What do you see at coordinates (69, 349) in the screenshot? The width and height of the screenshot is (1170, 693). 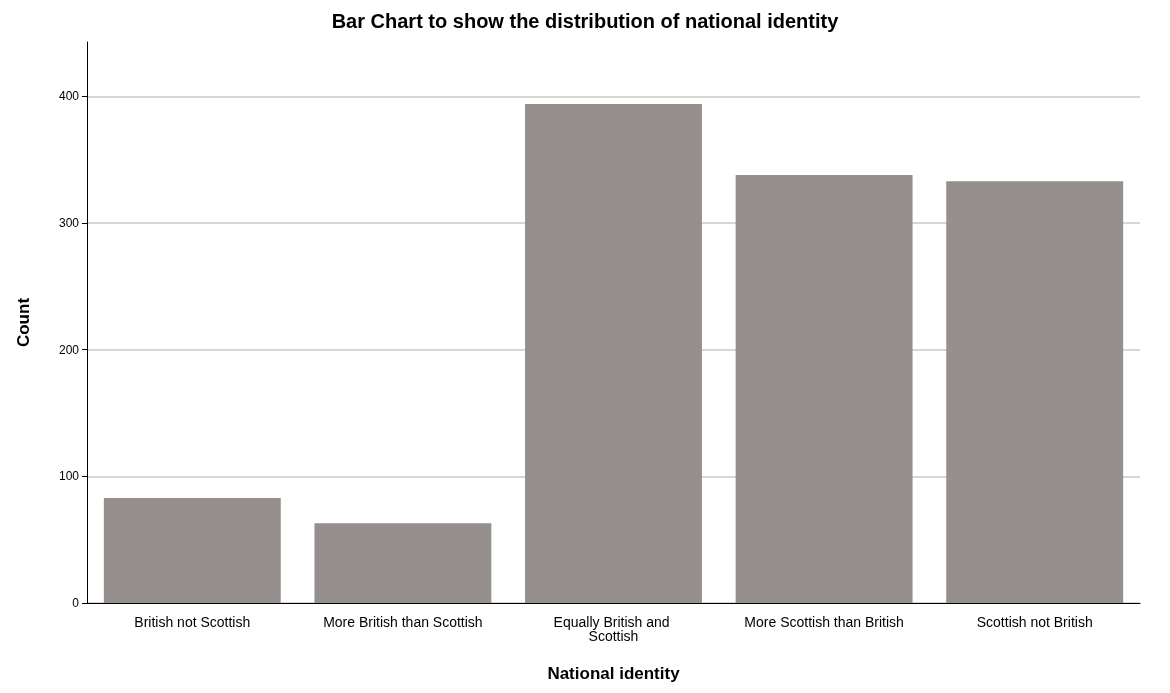 I see `y-tick-label: 200` at bounding box center [69, 349].